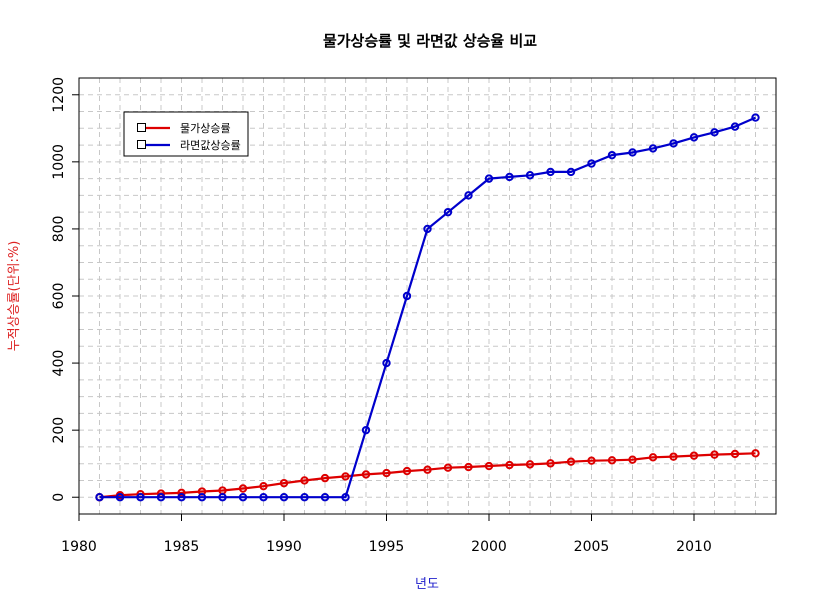  I want to click on x-tick-label: 2010, so click(694, 547).